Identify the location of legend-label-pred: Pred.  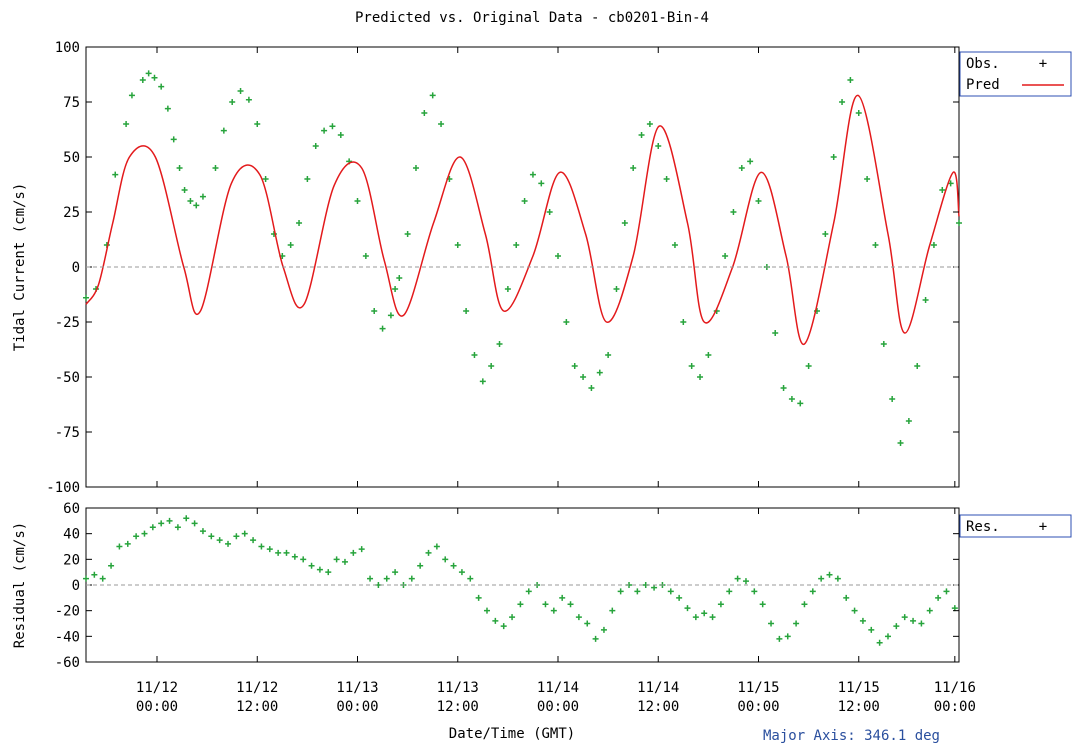
(983, 85).